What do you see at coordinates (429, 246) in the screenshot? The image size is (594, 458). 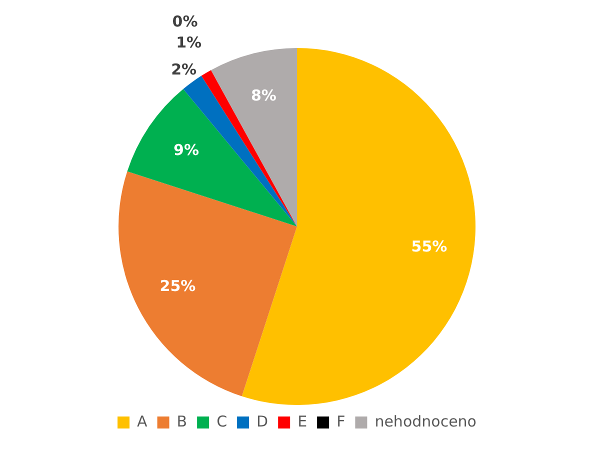 I see `data-label: 55%` at bounding box center [429, 246].